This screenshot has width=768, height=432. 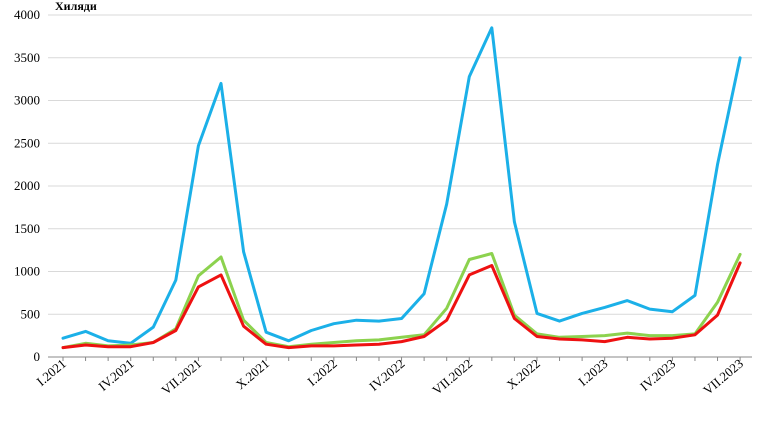 What do you see at coordinates (115, 375) in the screenshot?
I see `x-tick-label: IV.2021` at bounding box center [115, 375].